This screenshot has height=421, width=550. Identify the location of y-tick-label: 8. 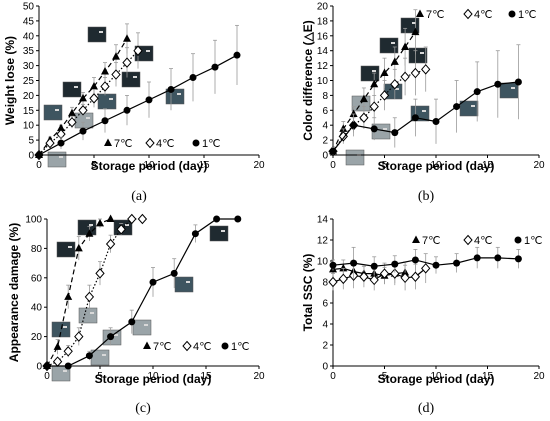
(325, 283).